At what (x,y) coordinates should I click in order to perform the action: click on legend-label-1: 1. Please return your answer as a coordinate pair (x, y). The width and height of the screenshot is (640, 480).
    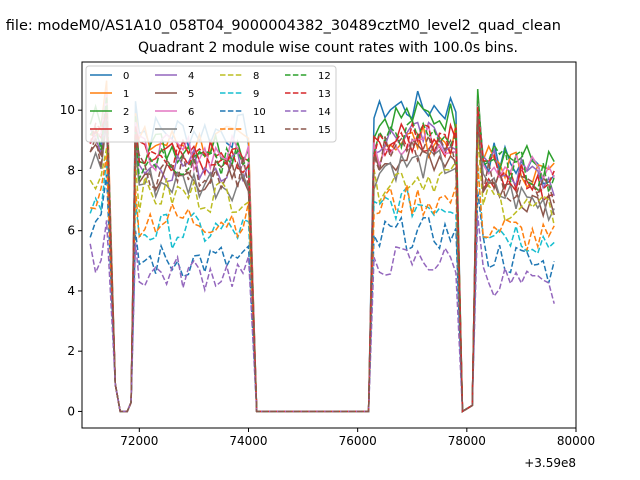
    Looking at the image, I should click on (126, 94).